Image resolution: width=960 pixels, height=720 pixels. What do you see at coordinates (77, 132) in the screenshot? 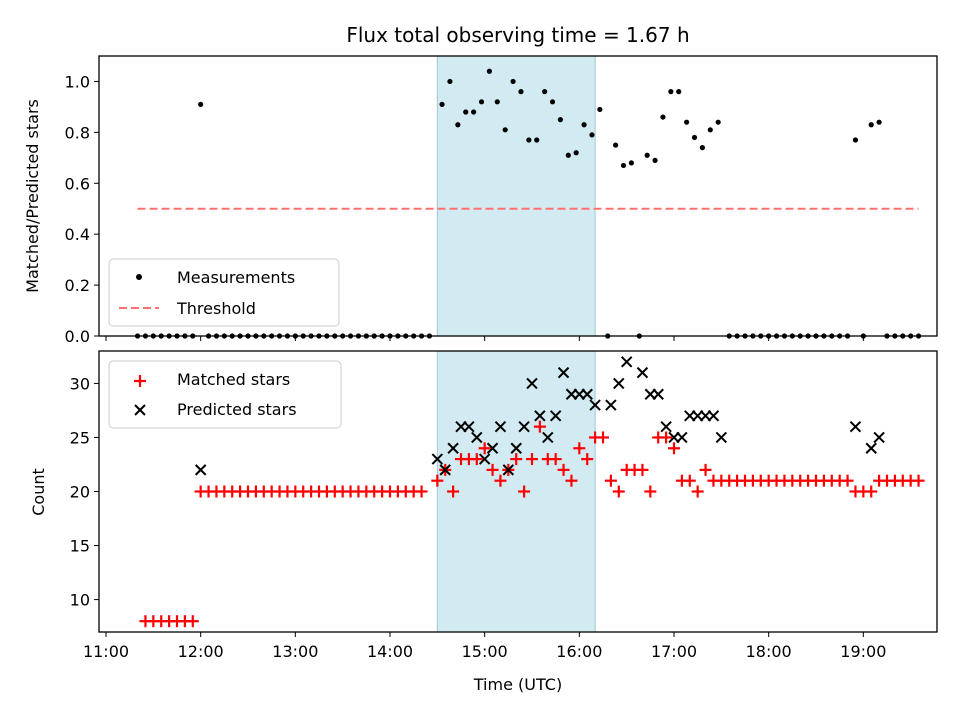
I see `y-tick-label: 0.8` at bounding box center [77, 132].